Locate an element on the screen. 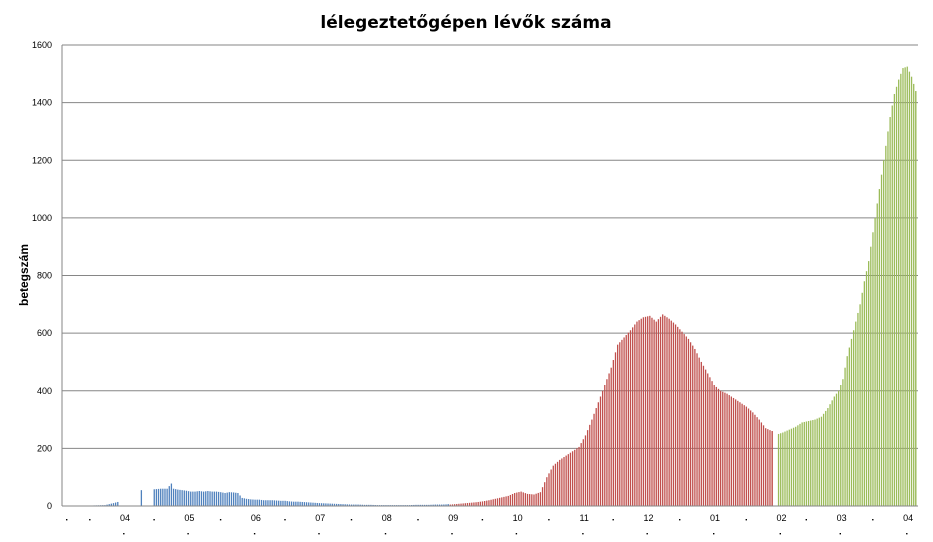 This screenshot has height=542, width=933. chart-title: lélegeztetőgépen lévők száma is located at coordinates (465, 23).